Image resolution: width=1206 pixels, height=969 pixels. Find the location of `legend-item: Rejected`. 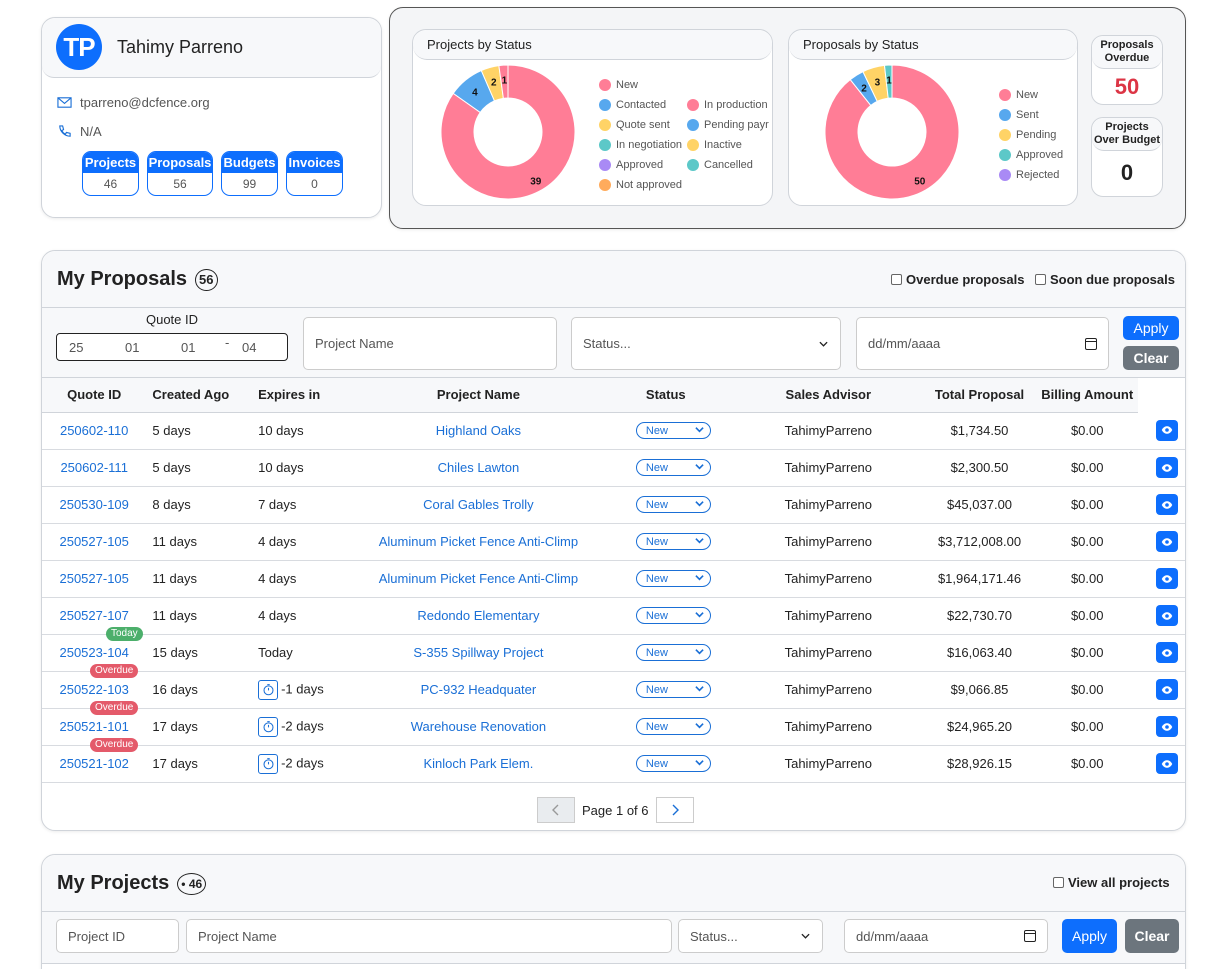

legend-item: Rejected is located at coordinates (1029, 175).